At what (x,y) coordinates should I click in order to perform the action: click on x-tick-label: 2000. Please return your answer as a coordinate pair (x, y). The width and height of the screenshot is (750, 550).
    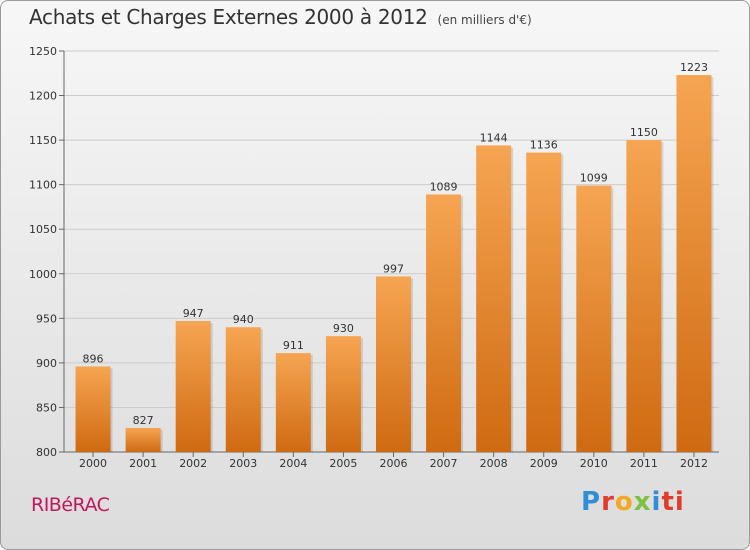
    Looking at the image, I should click on (93, 463).